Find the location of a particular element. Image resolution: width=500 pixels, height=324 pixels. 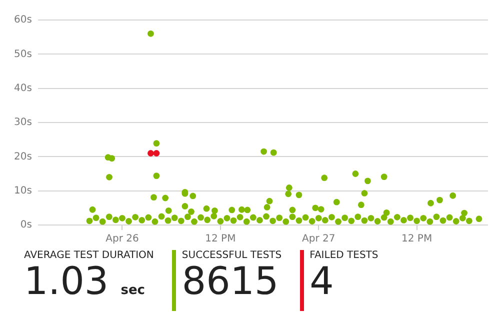

y-tick-label: 40s is located at coordinates (23, 88).